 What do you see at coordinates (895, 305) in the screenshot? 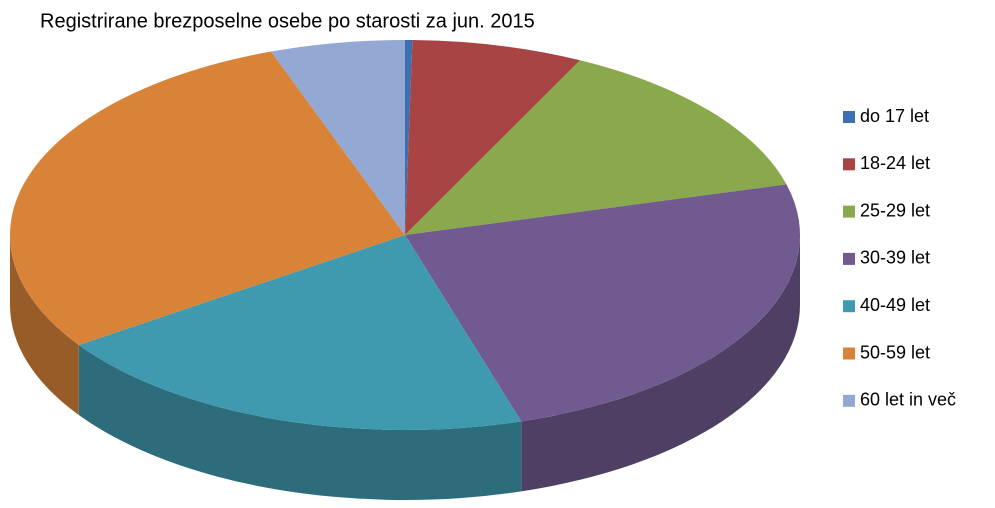
I see `legend-label: 40-49 let` at bounding box center [895, 305].